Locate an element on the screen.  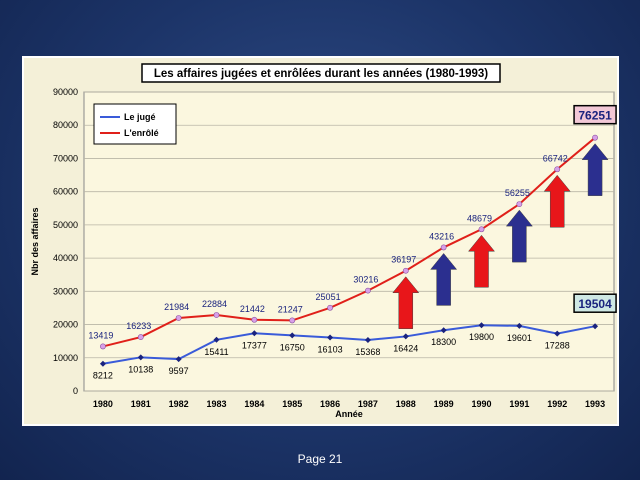
y-tick-label: 90000 is located at coordinates (65, 92).